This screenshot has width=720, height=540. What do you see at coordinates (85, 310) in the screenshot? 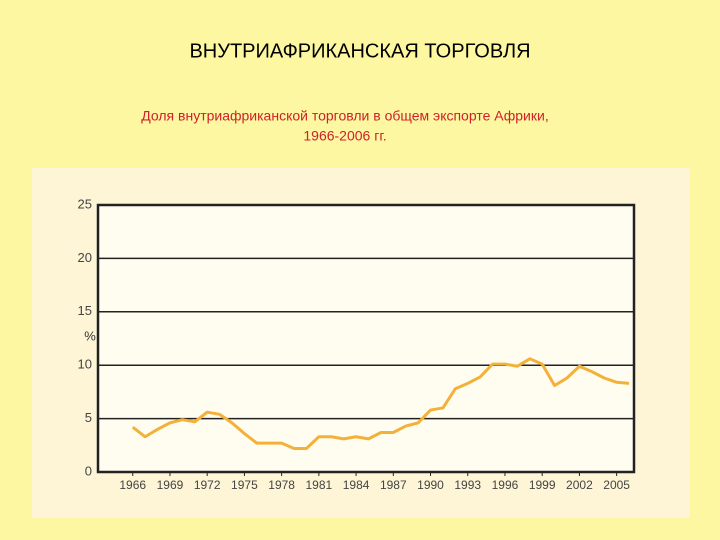
I see `y-tick-label: 15` at bounding box center [85, 310].